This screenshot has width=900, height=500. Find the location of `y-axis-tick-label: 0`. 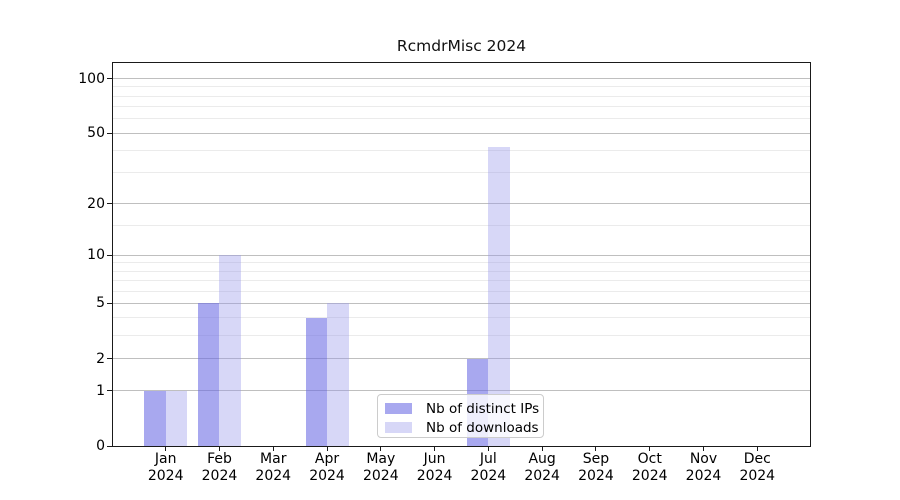

y-axis-tick-label: 0 is located at coordinates (100, 446).